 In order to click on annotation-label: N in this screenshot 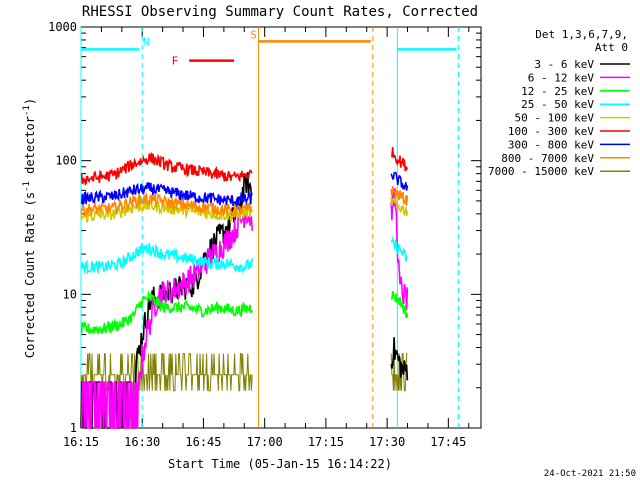, I will do `click(146, 42)`.